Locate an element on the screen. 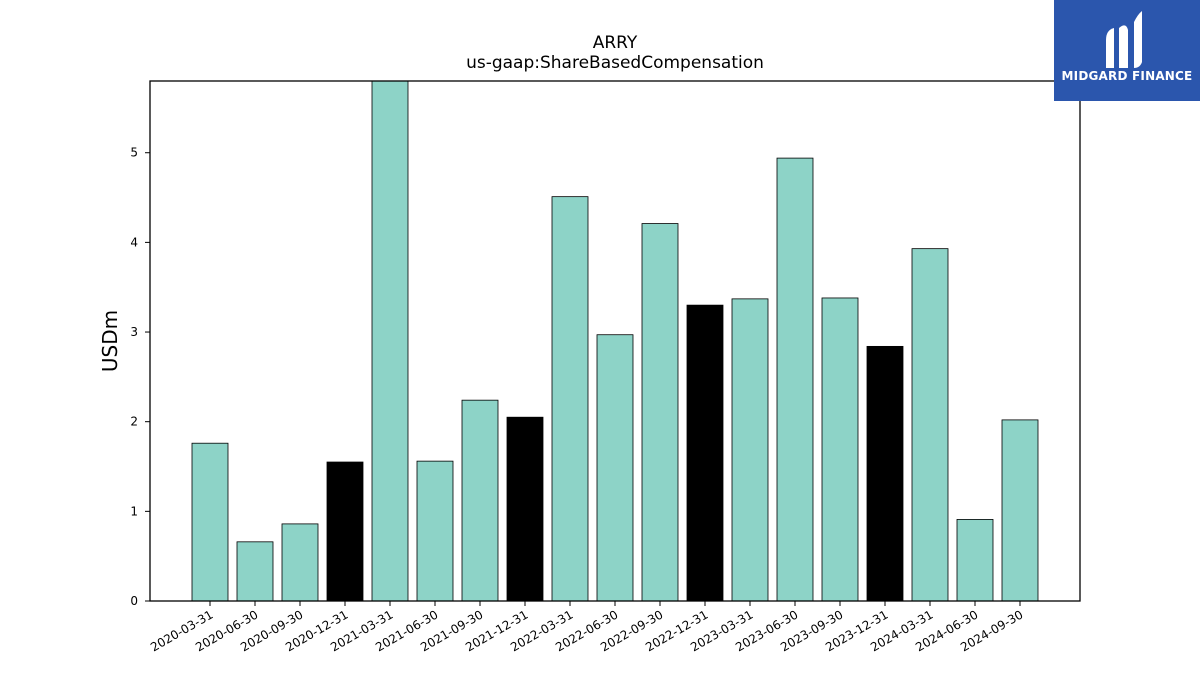  y-tick-label: 4 is located at coordinates (134, 242).